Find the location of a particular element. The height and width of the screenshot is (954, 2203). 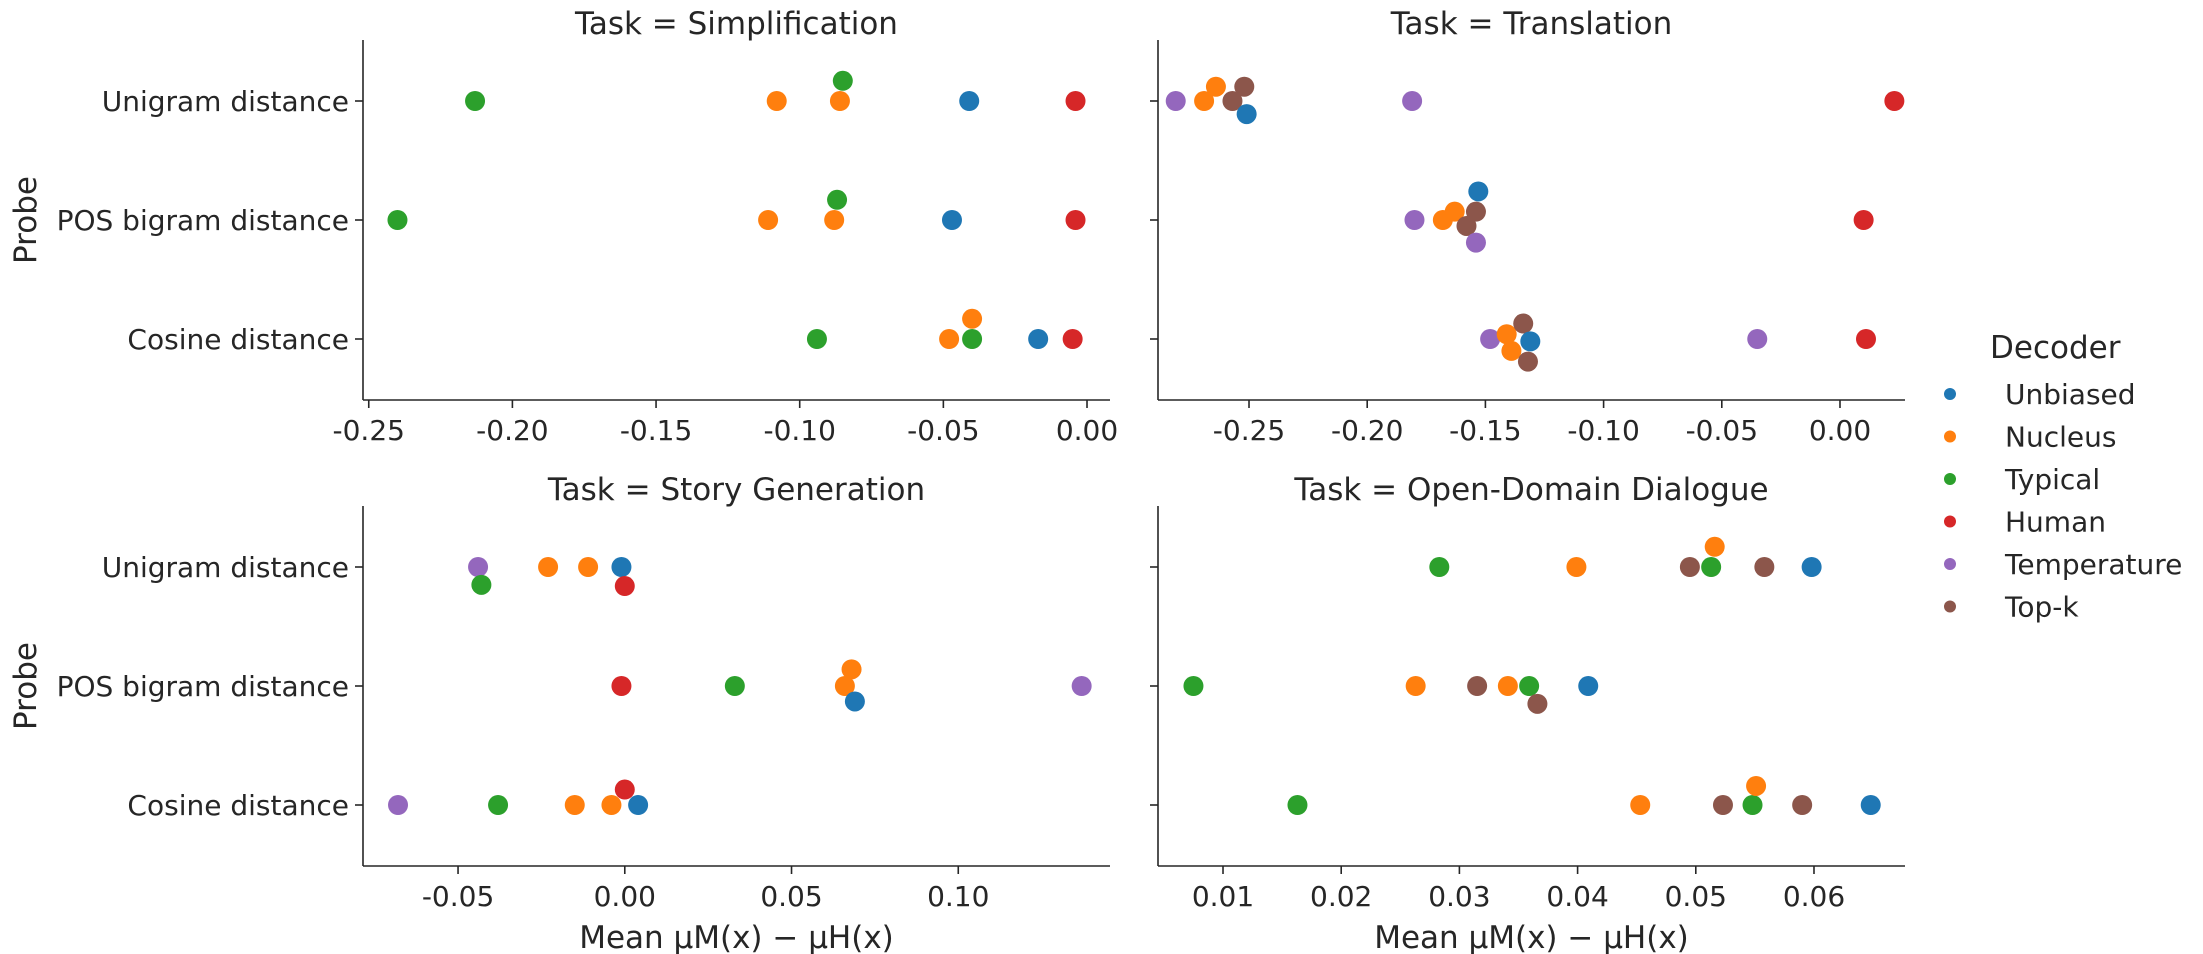

legend-label-nucleus: Nucleus is located at coordinates (2060, 437).